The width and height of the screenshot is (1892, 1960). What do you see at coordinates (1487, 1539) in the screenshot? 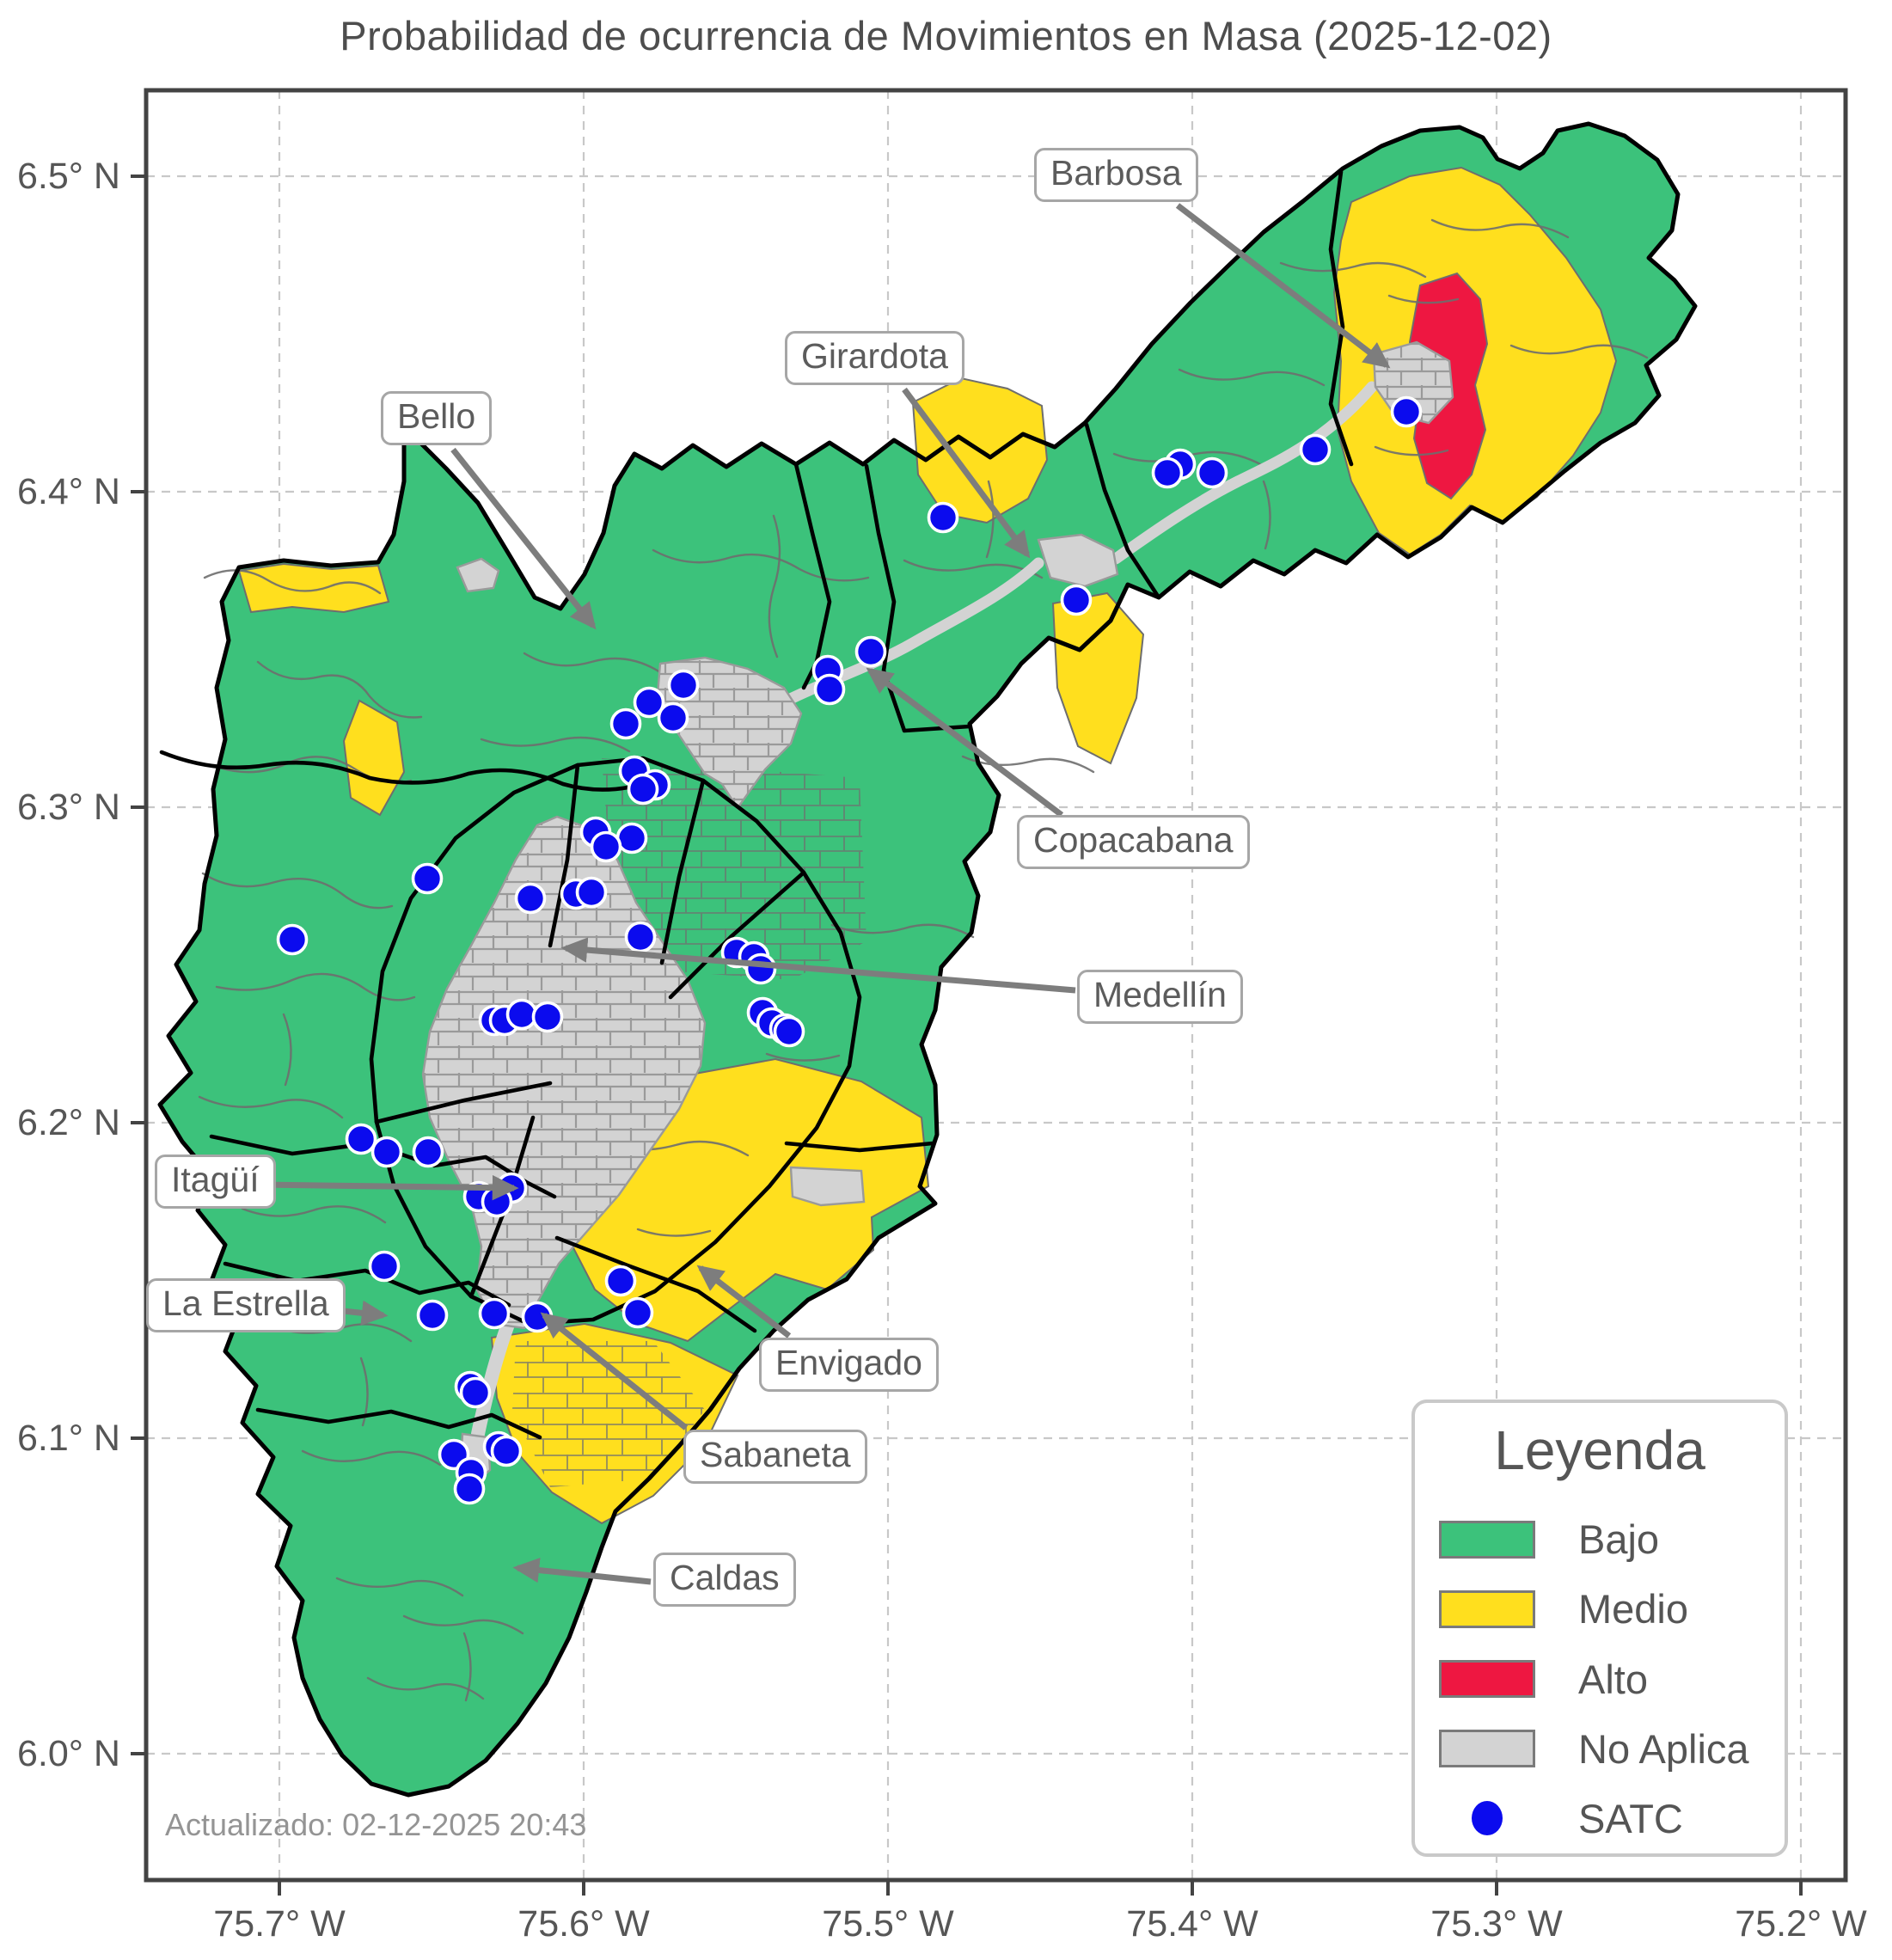
I see `bajo-color-swatch` at bounding box center [1487, 1539].